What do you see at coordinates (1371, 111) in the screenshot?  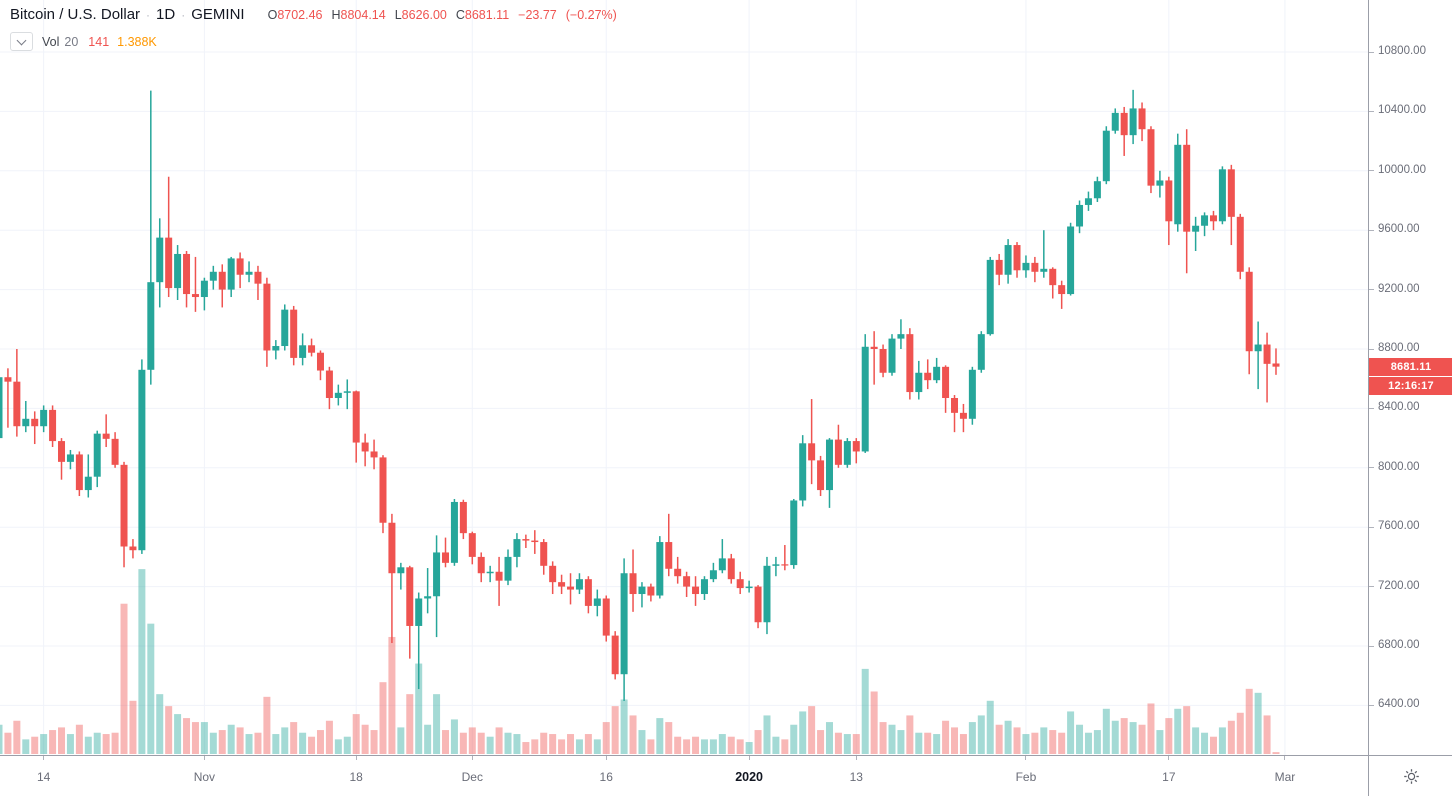 I see `price-axis-tick` at bounding box center [1371, 111].